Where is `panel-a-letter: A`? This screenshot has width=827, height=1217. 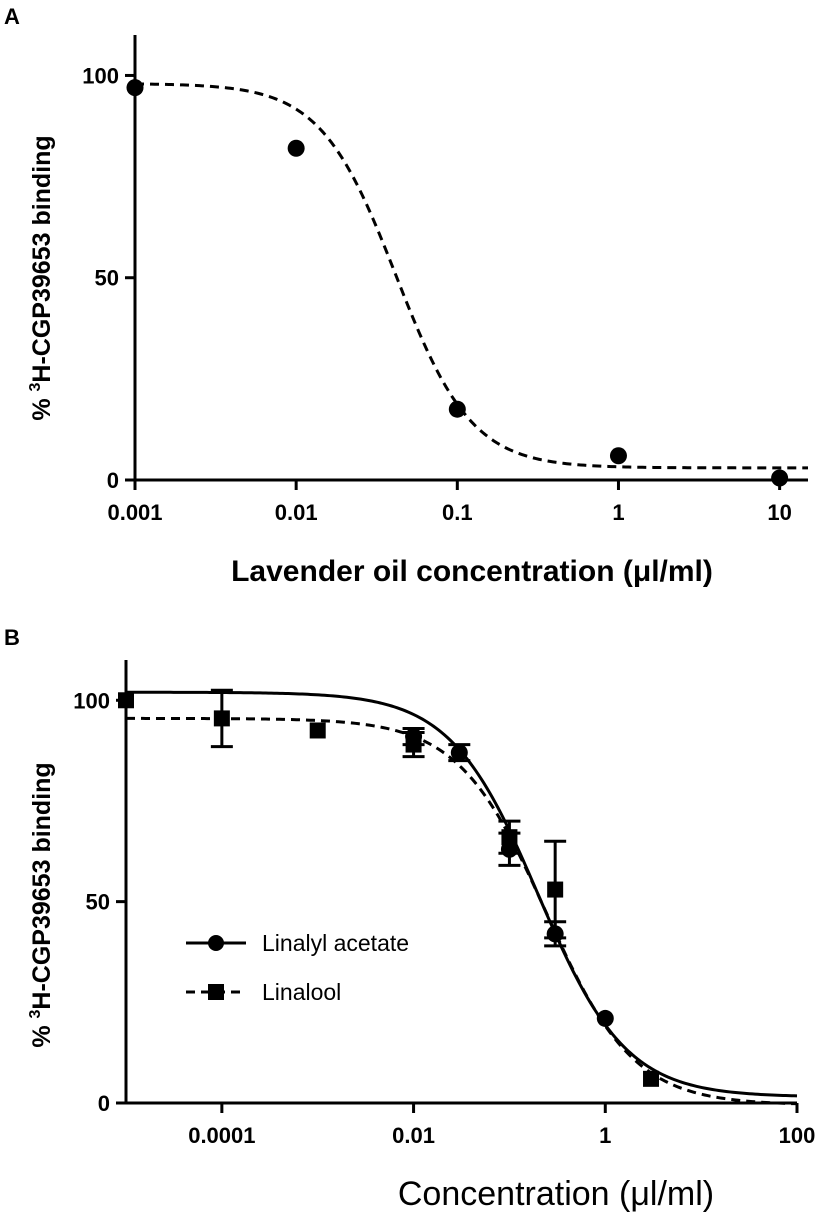 panel-a-letter: A is located at coordinates (12, 16).